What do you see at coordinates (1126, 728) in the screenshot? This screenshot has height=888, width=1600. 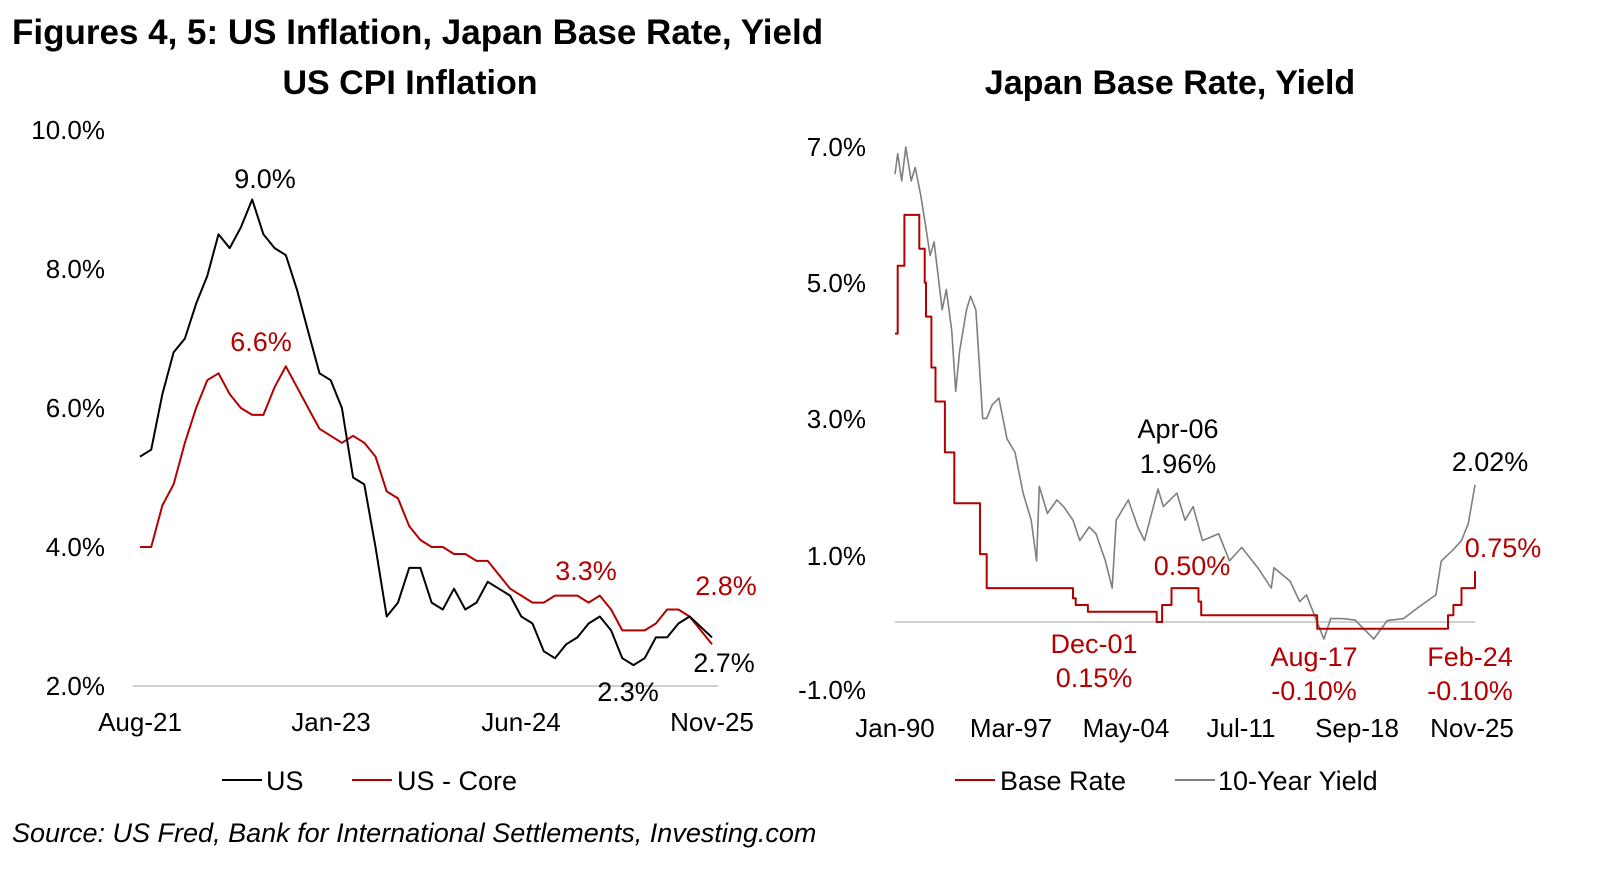 I see `x-tick-label: May-04` at bounding box center [1126, 728].